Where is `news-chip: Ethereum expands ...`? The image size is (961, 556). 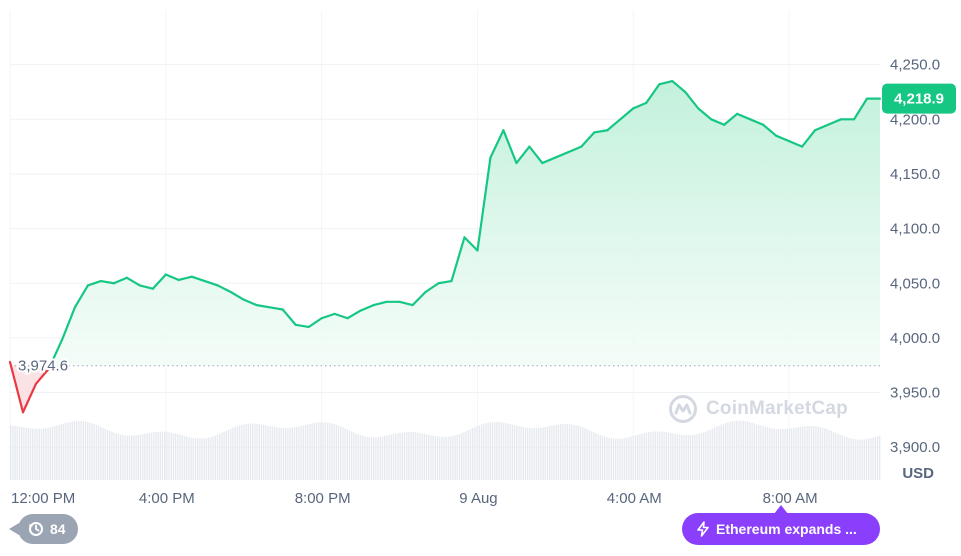 news-chip: Ethereum expands ... is located at coordinates (781, 525).